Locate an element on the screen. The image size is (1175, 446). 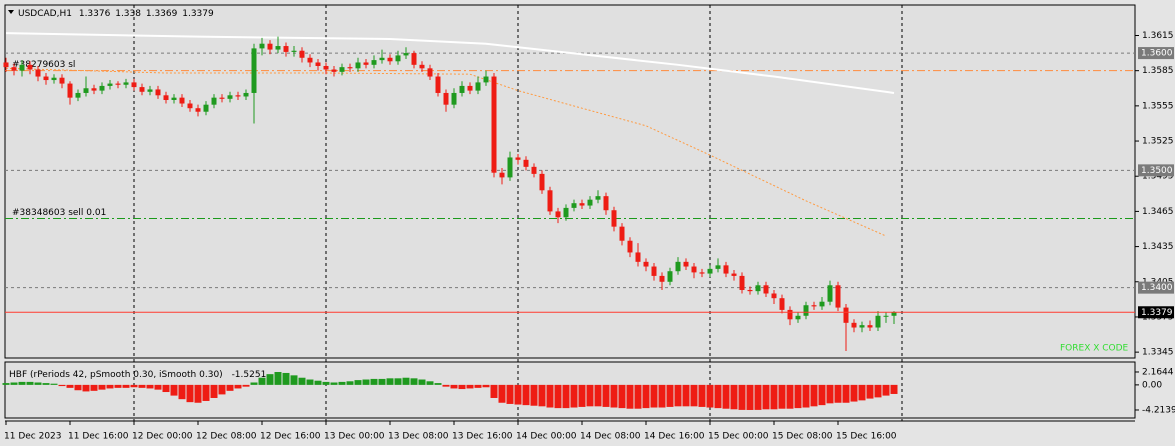
y-tick-label: 1.3585 is located at coordinates (1158, 71).